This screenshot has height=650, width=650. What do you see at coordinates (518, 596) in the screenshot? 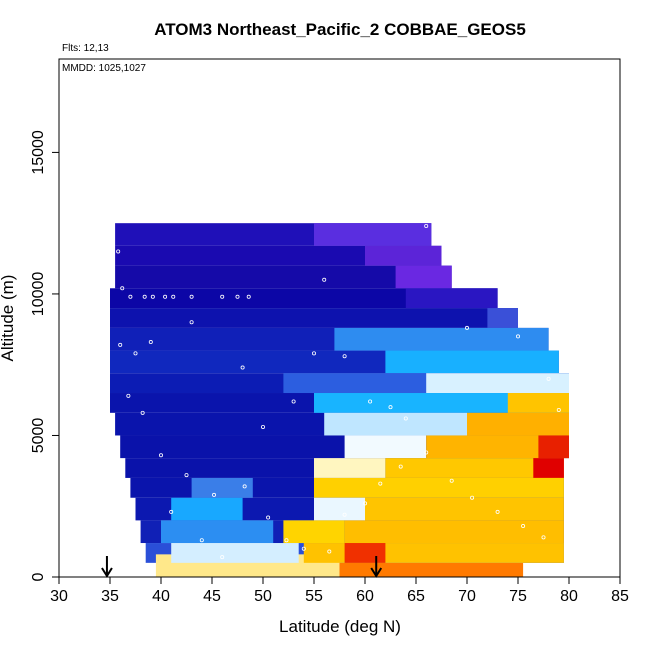
I see `x-tick-label-9: 75` at bounding box center [518, 596].